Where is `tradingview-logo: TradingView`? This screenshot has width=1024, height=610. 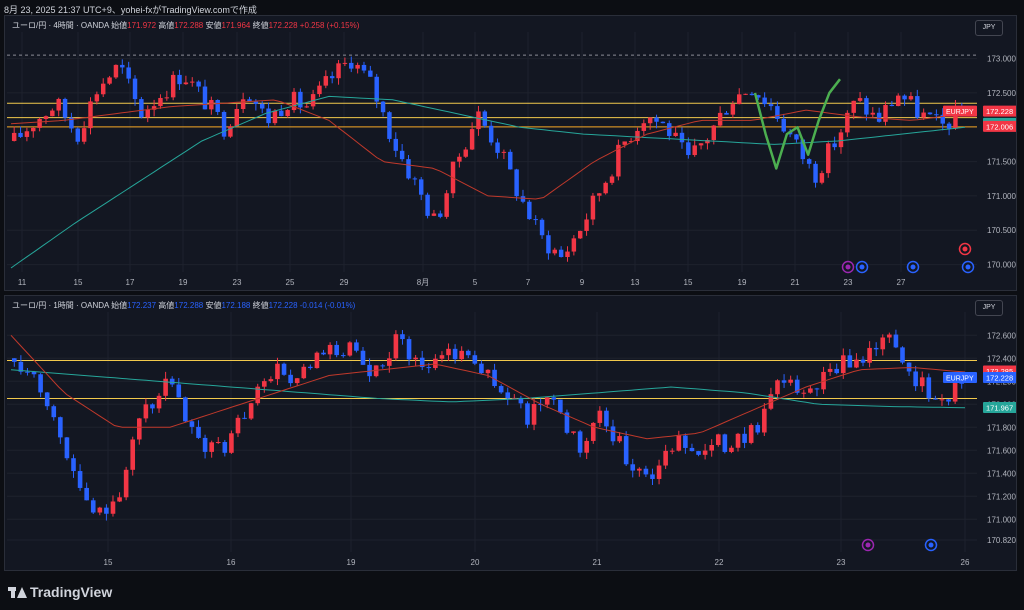 tradingview-logo: TradingView is located at coordinates (60, 592).